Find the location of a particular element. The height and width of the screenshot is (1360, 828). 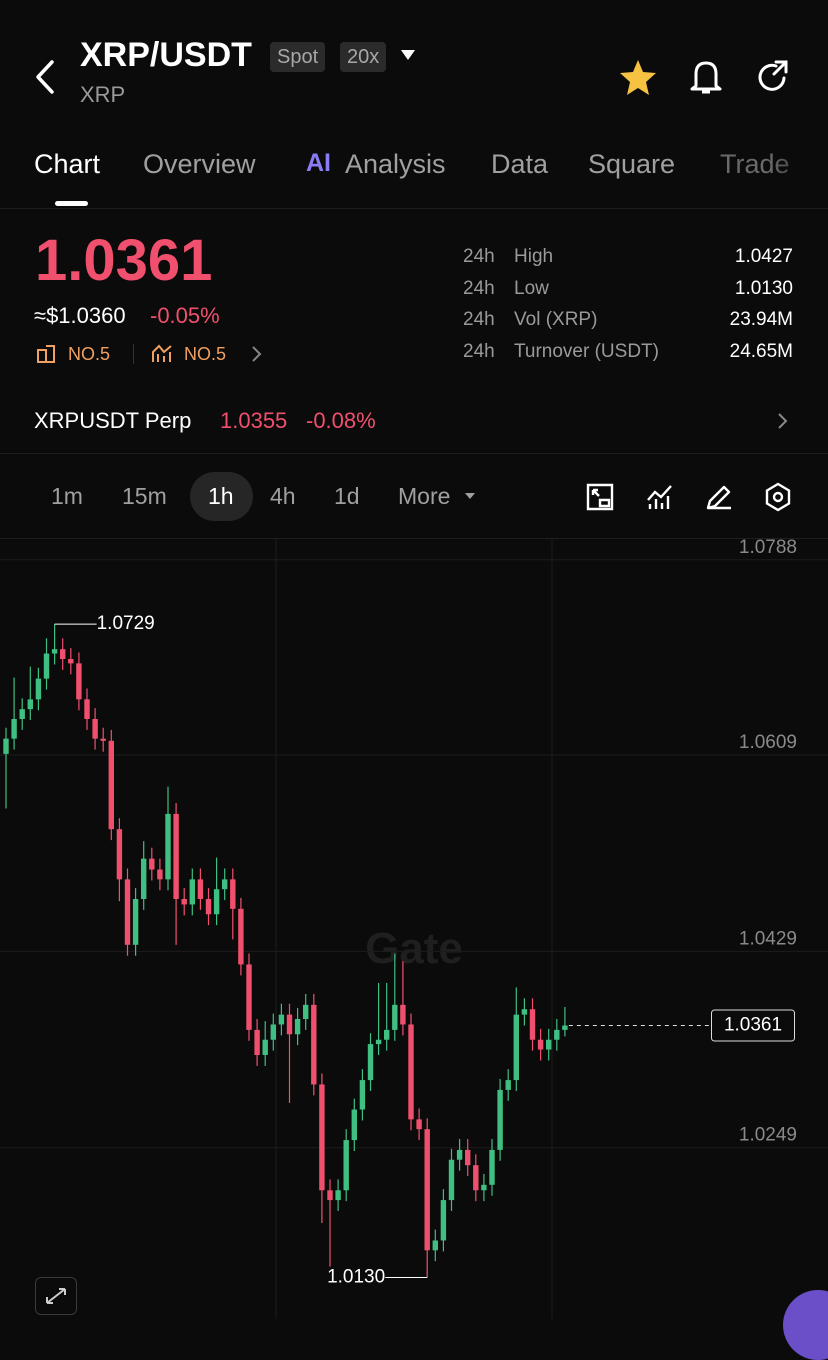

pair-subtitle: XRP is located at coordinates (103, 94).